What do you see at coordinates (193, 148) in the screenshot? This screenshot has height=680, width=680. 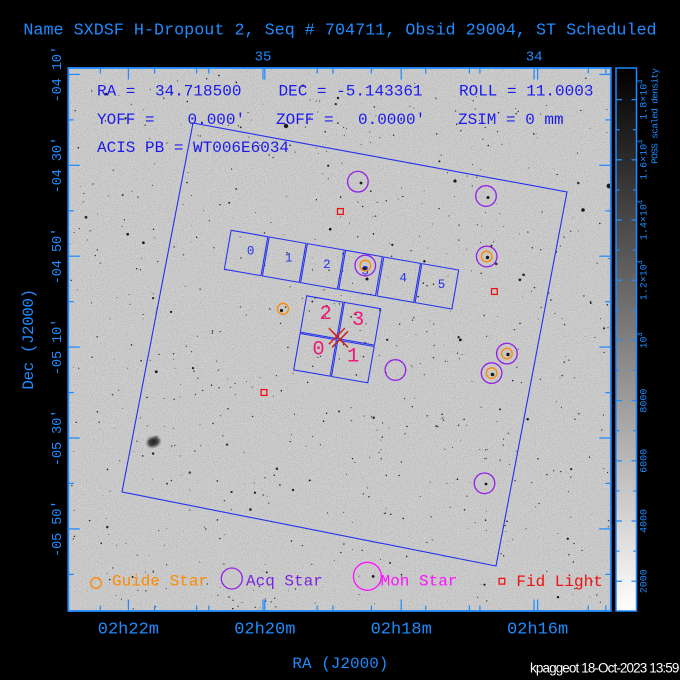 I see `svg-text: ACIS PB = WT006E6034` at bounding box center [193, 148].